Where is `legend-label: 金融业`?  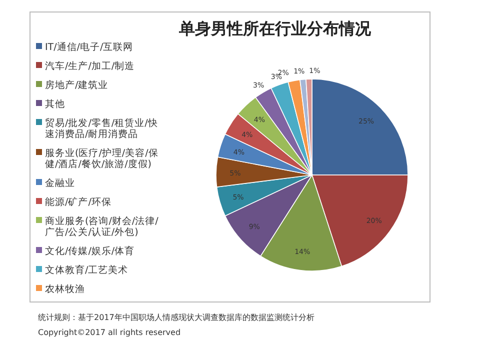
legend-label: 金融业 is located at coordinates (60, 183).